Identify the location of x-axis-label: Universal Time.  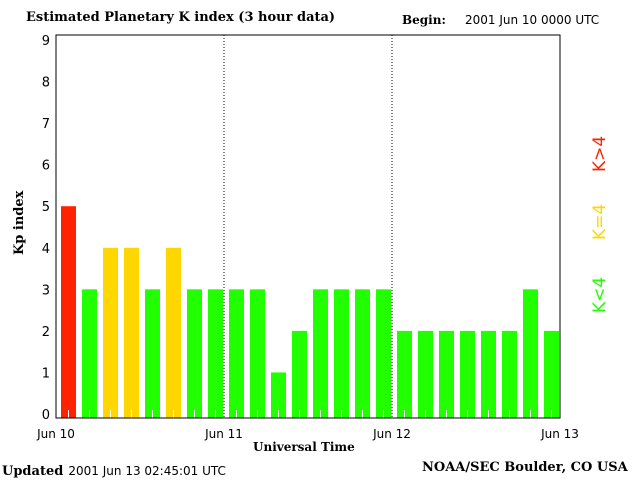
(304, 447).